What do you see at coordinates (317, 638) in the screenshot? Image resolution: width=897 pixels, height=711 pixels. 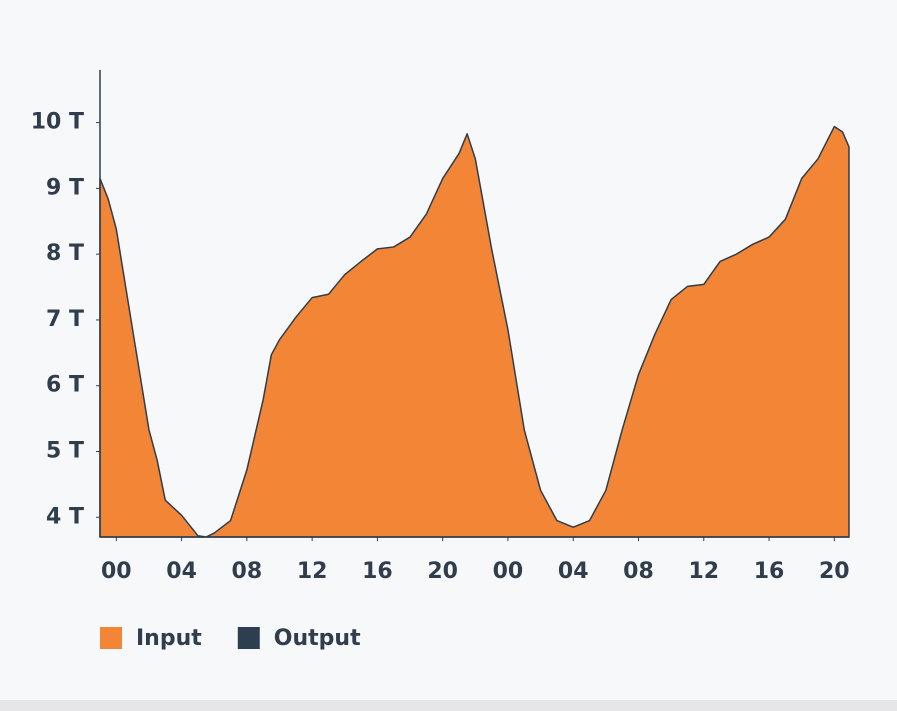 I see `legend-label: Output` at bounding box center [317, 638].